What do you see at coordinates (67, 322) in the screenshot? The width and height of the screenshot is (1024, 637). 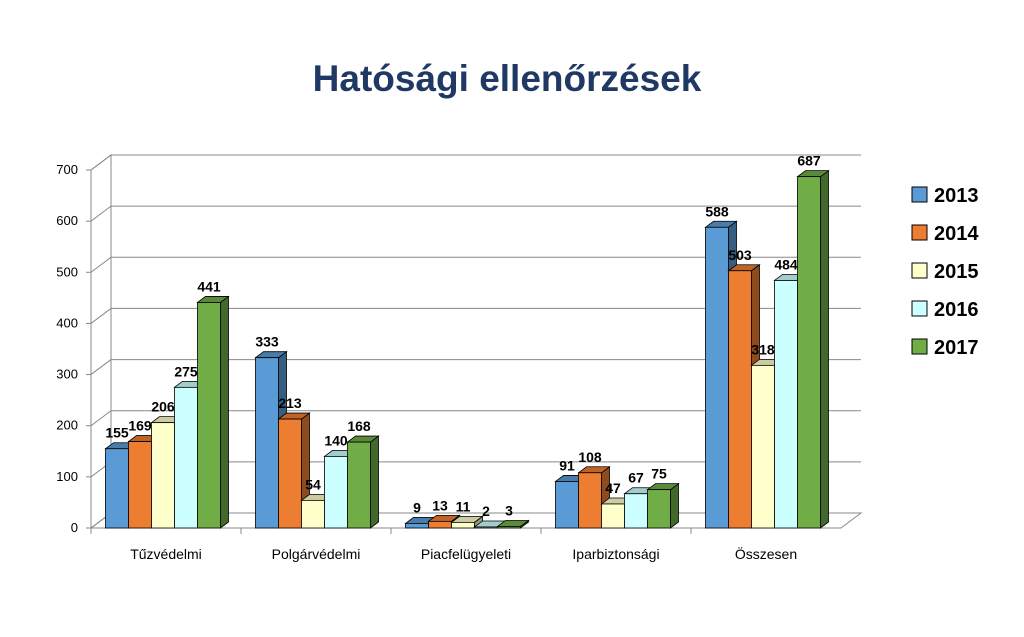 I see `y-tick-label: 400` at bounding box center [67, 322].